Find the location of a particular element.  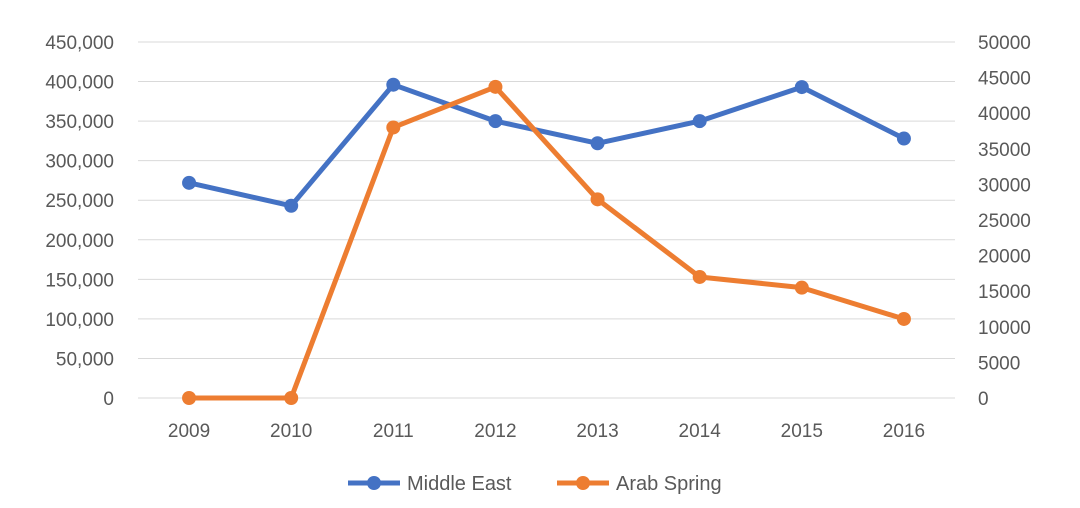

left-axis-tick-label: 450,000 is located at coordinates (79, 43).